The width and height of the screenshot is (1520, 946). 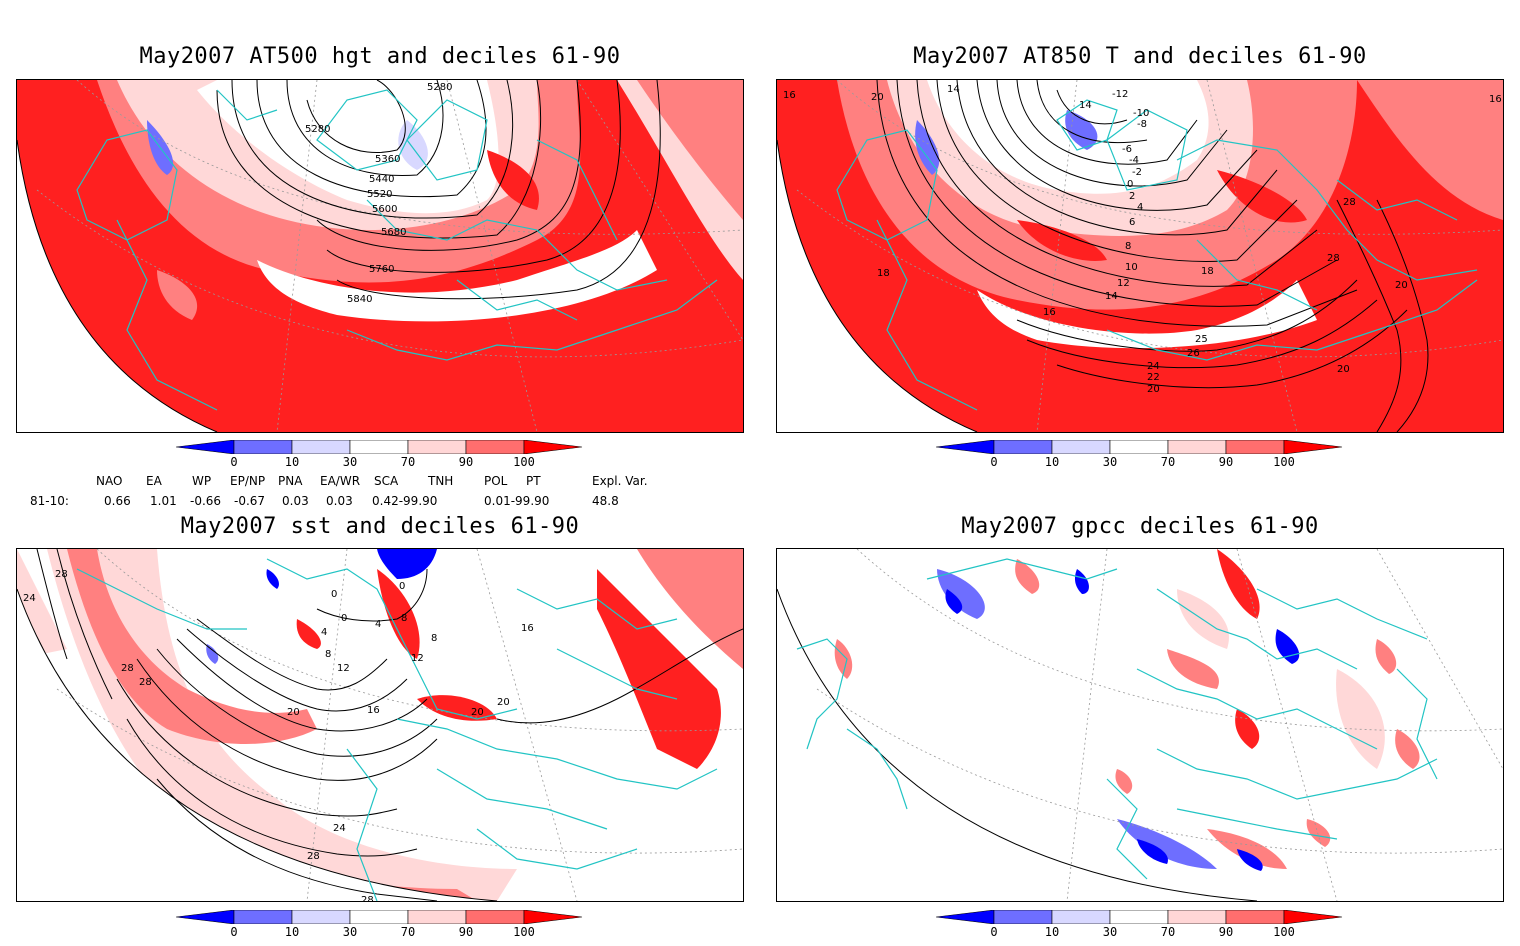 What do you see at coordinates (379, 194) in the screenshot?
I see `contour-label: 5520` at bounding box center [379, 194].